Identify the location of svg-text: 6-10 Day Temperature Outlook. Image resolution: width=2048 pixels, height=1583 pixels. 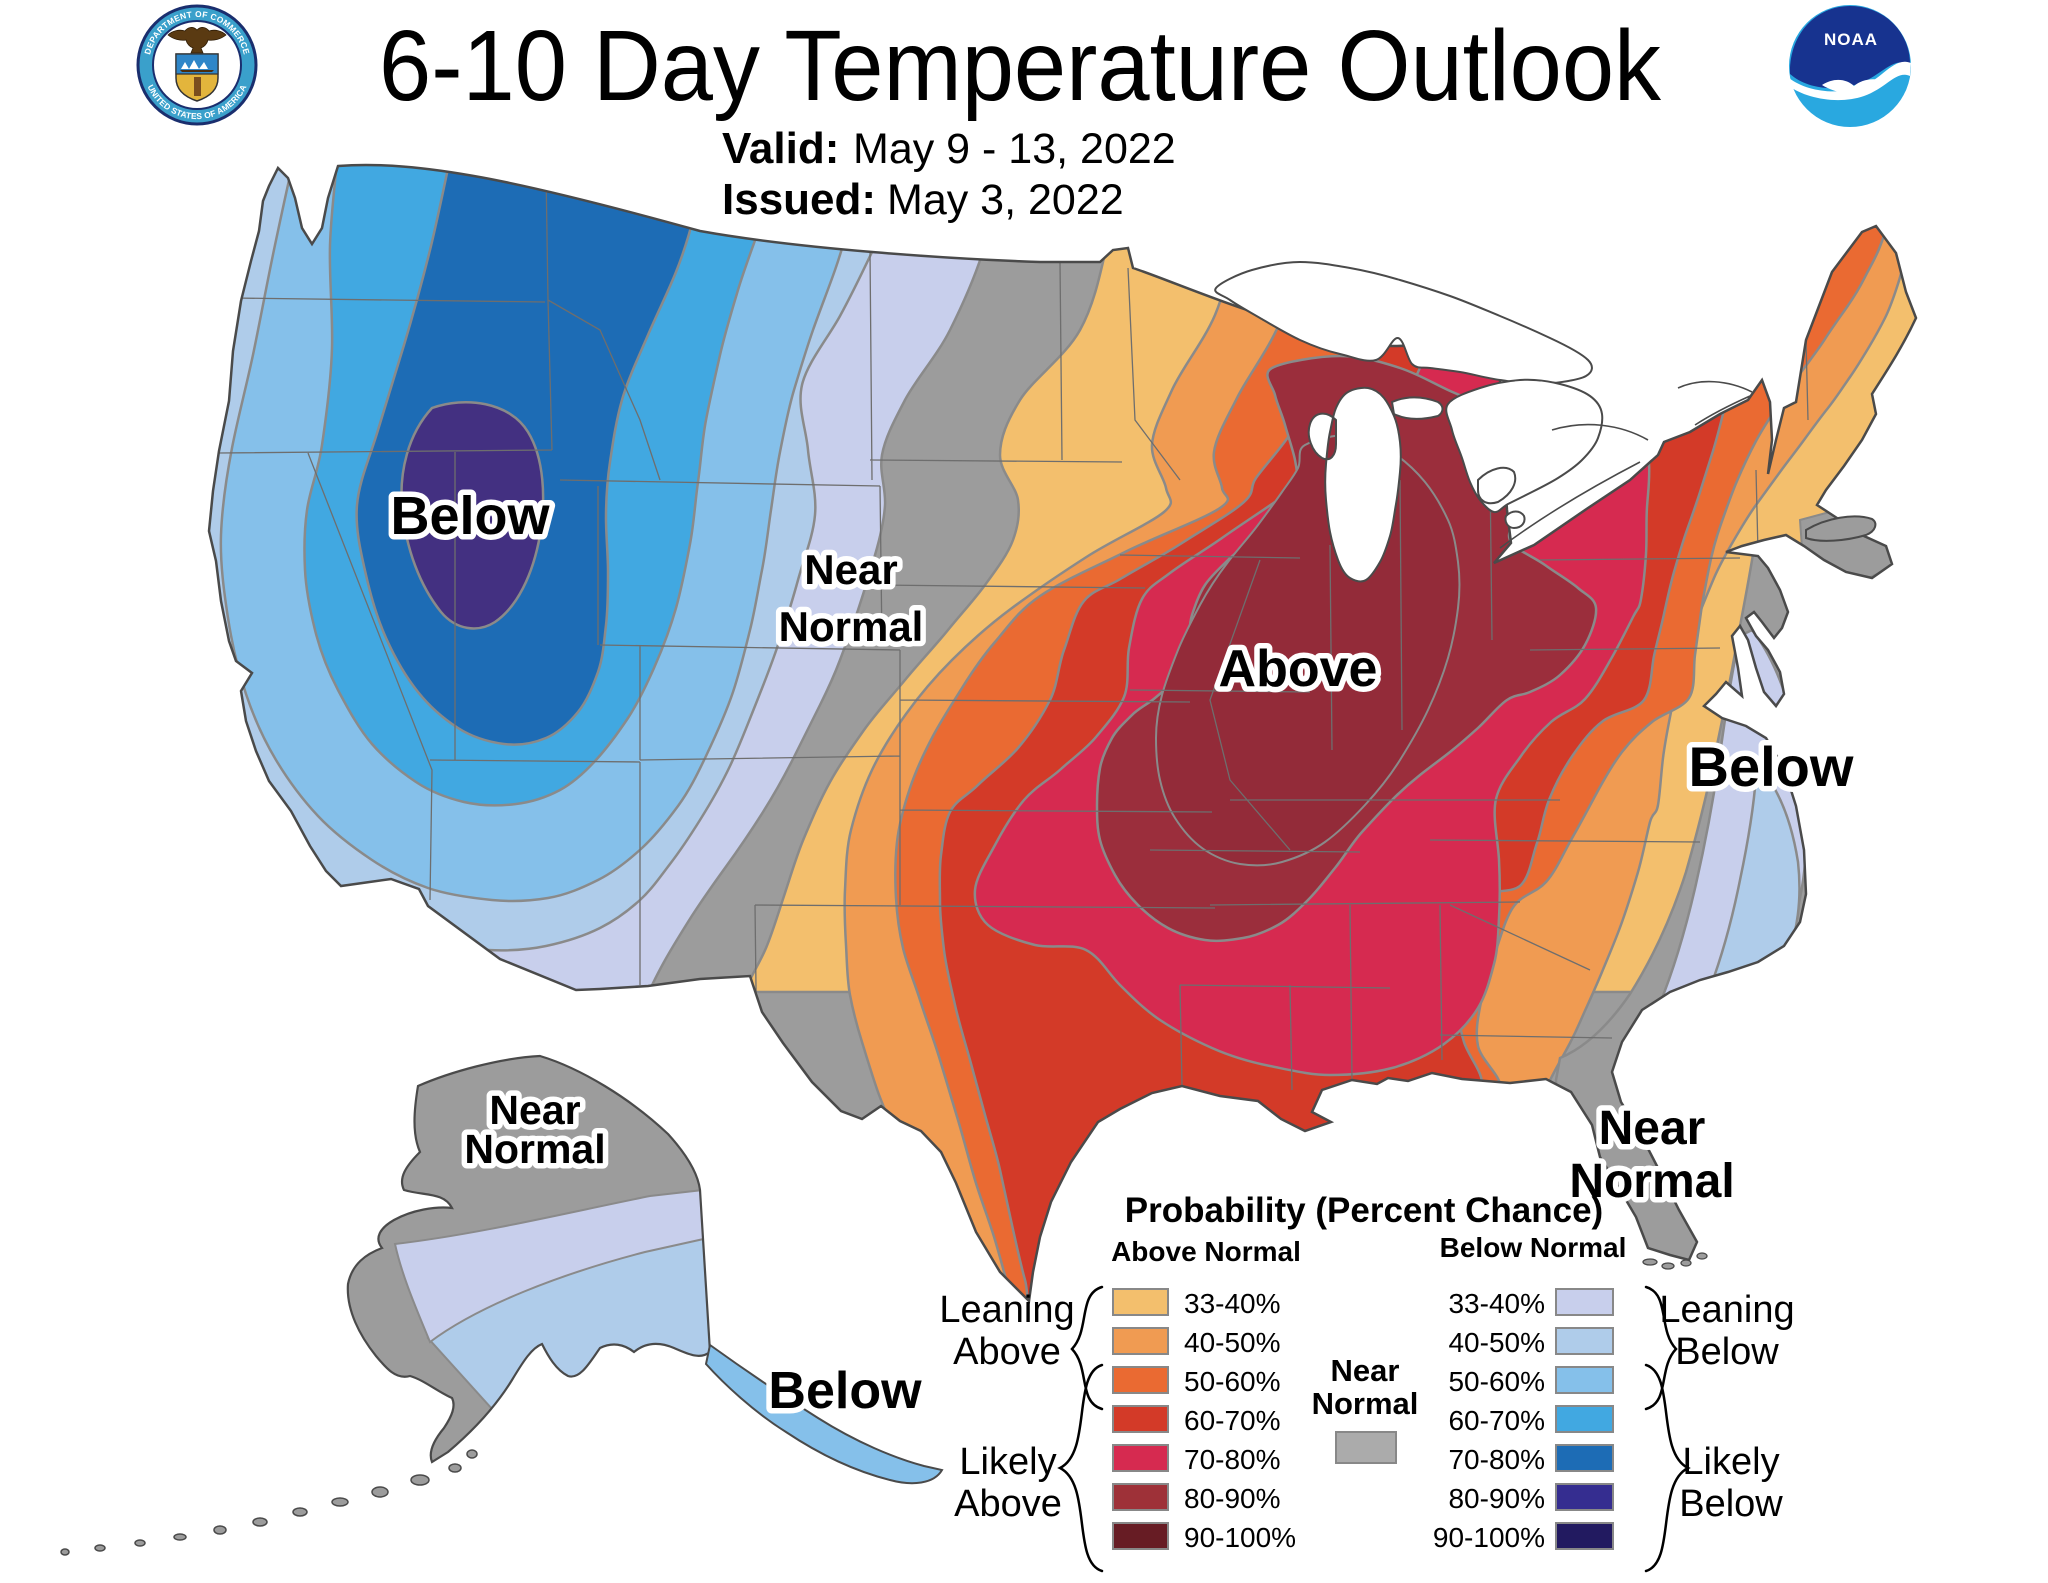
(1020, 66).